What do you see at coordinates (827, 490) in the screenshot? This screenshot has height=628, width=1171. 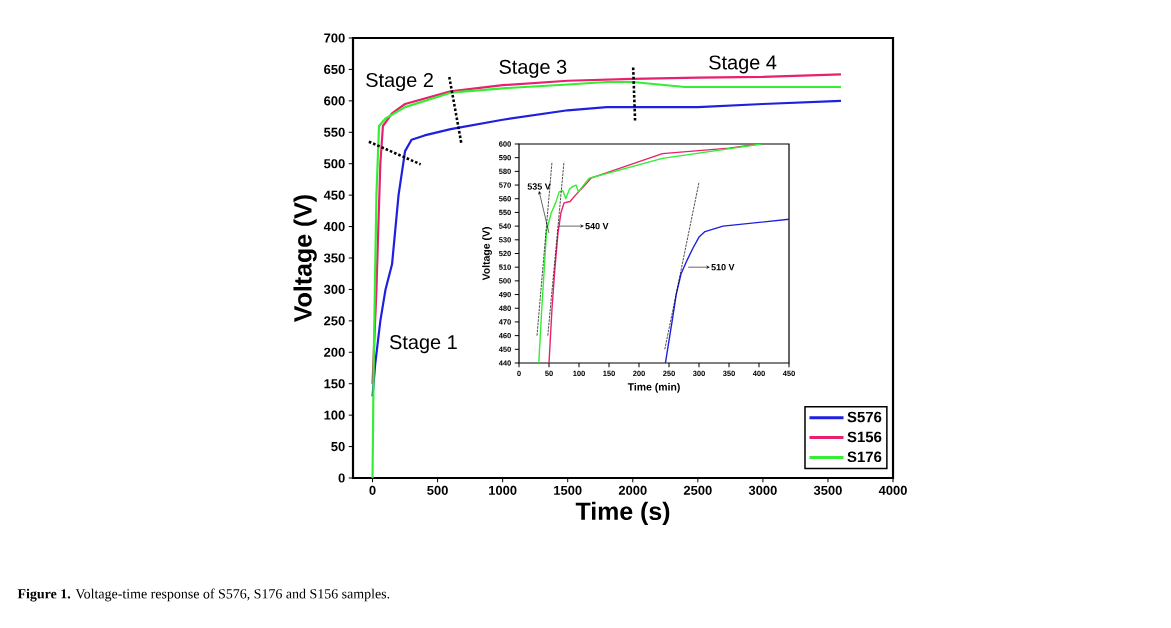 I see `x-tick-label: 3500` at bounding box center [827, 490].